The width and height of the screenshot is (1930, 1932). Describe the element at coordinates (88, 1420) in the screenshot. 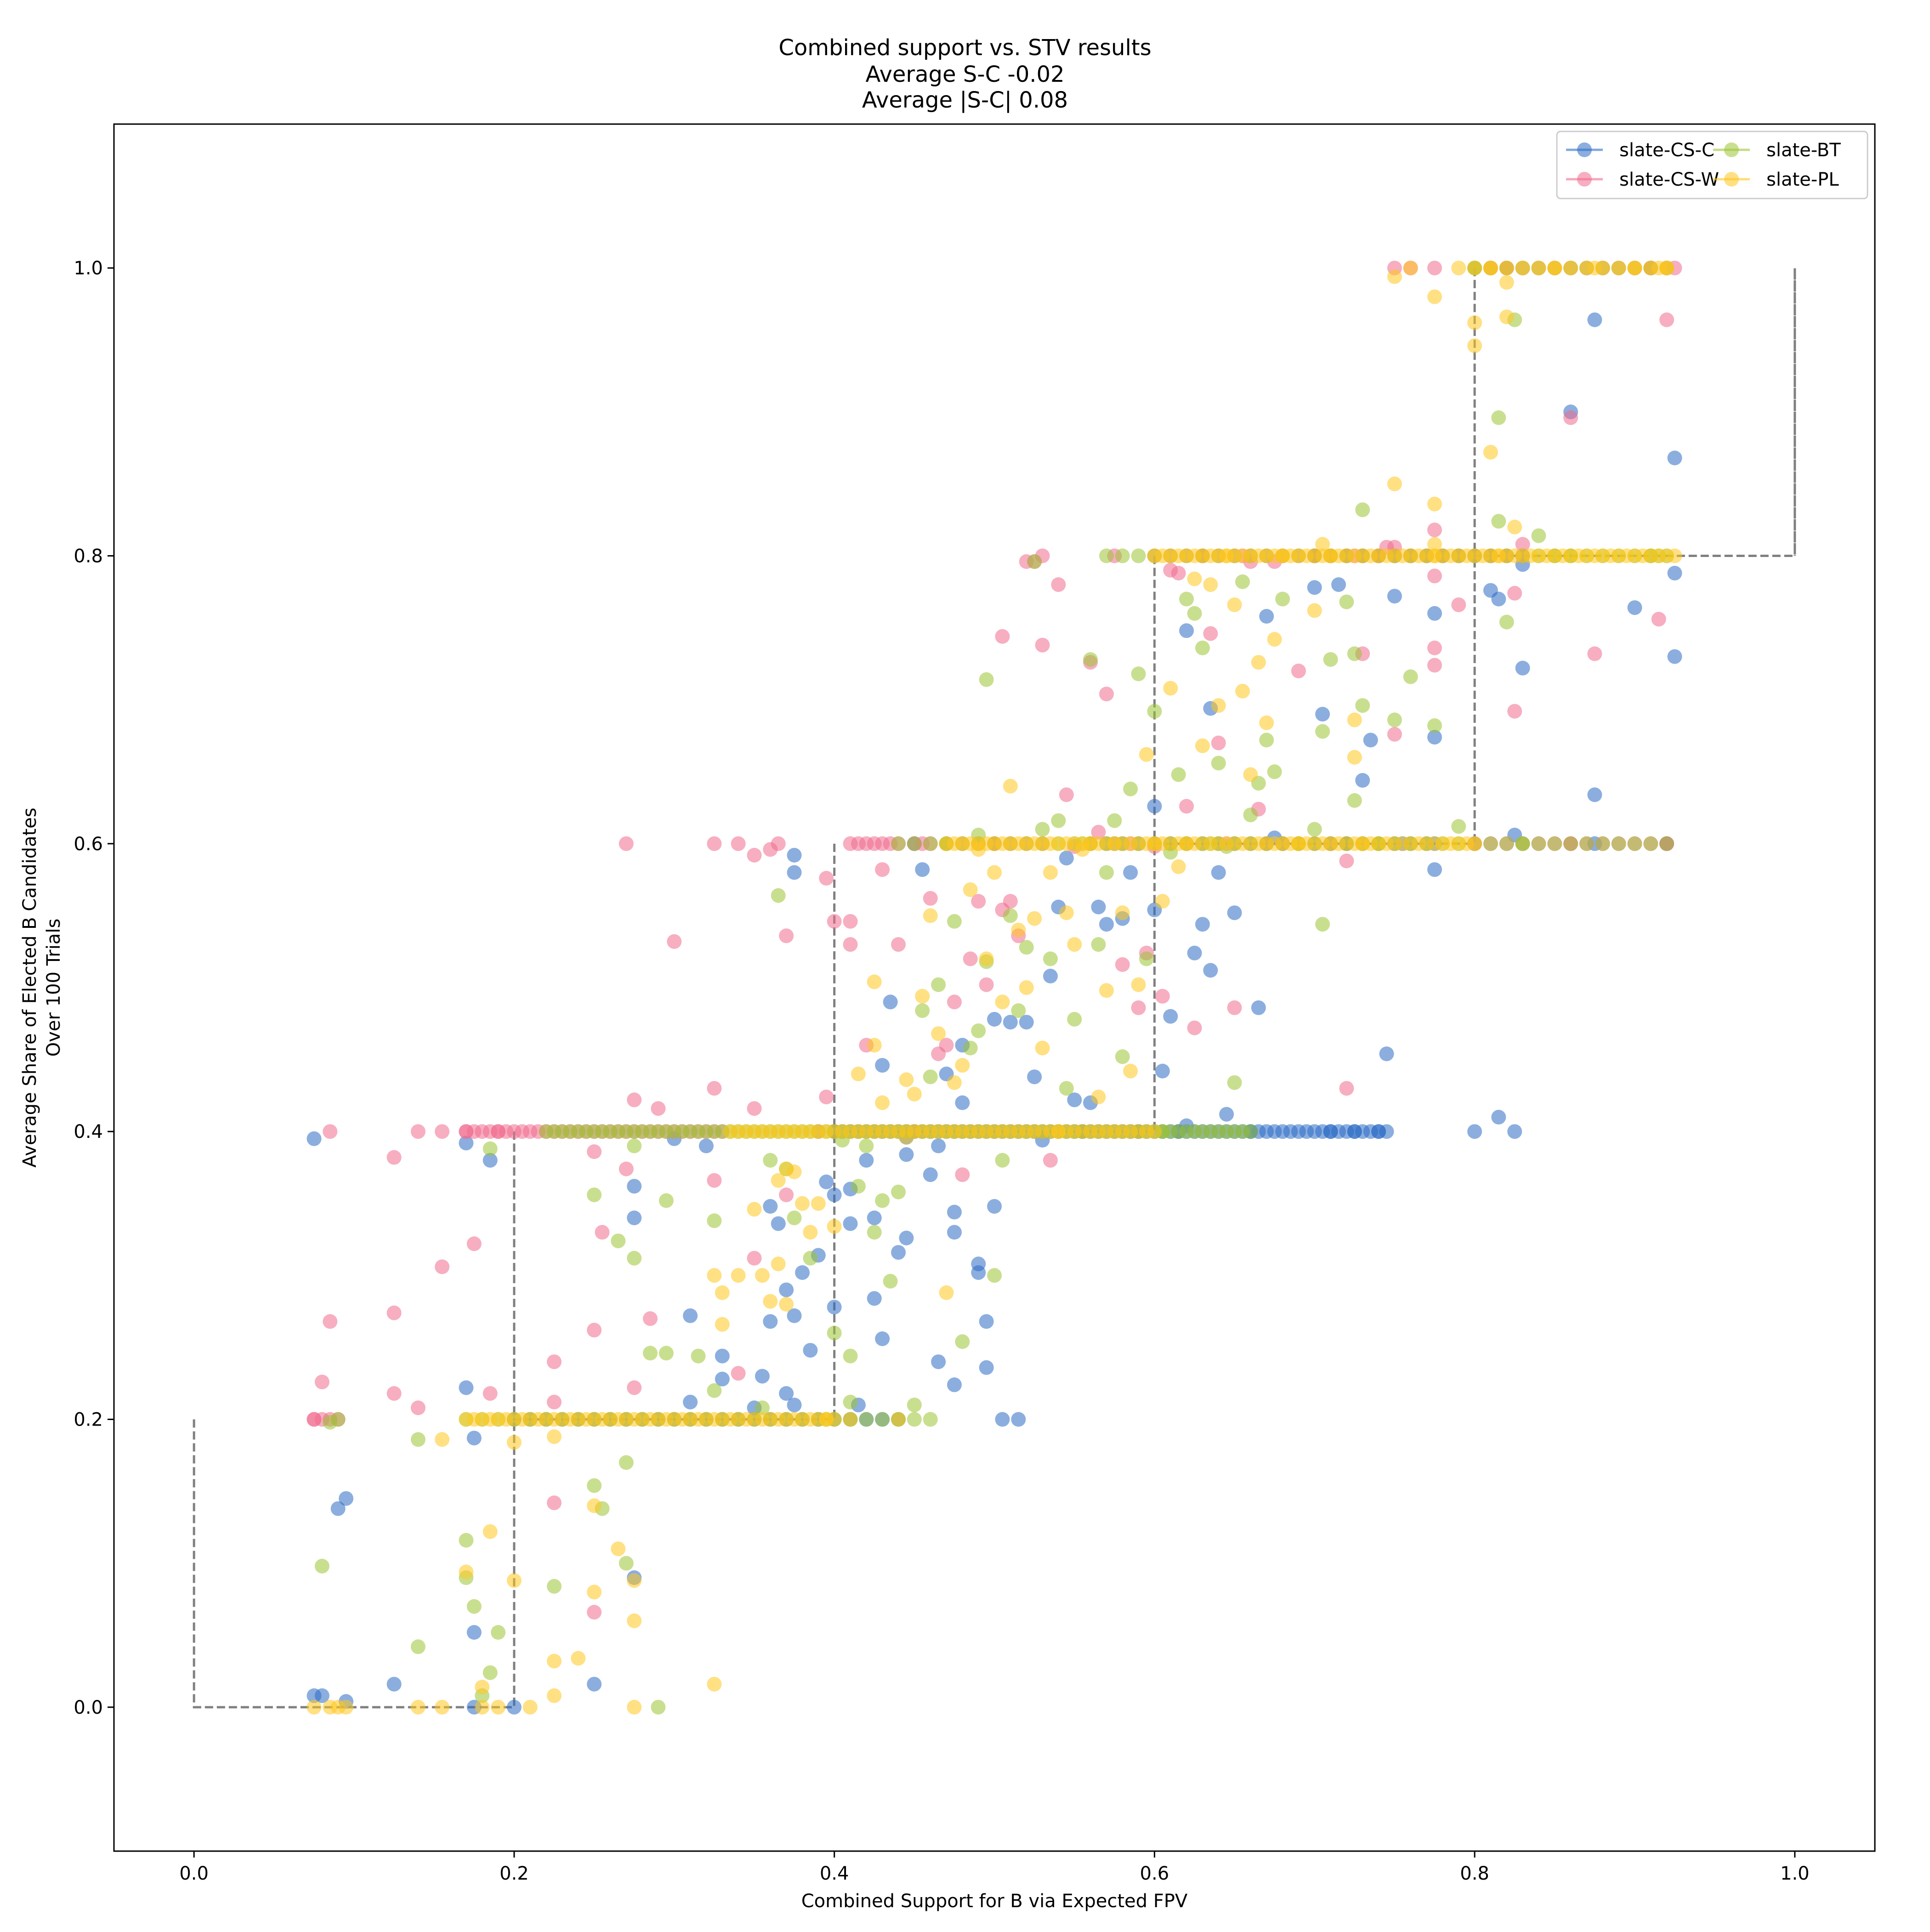

I see `y-tick-label-1: 0.2` at that location.